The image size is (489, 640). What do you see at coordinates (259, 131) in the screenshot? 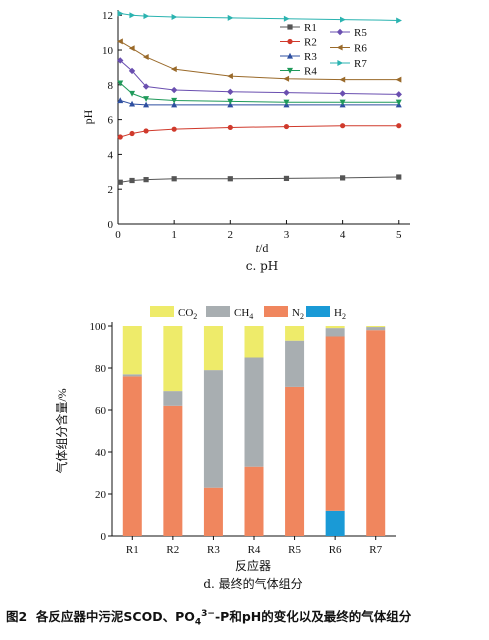
I see `ph-line-r2` at bounding box center [259, 131].